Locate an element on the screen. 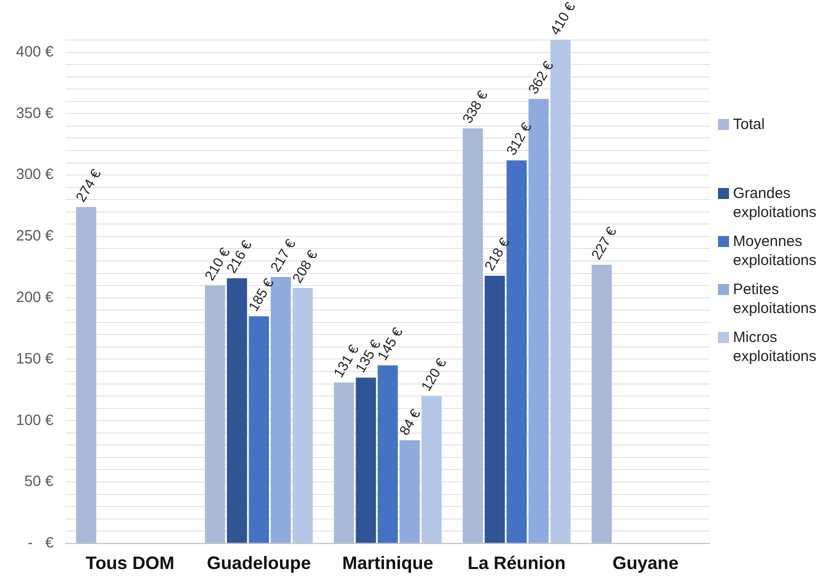  data-label: 208 € is located at coordinates (304, 266).